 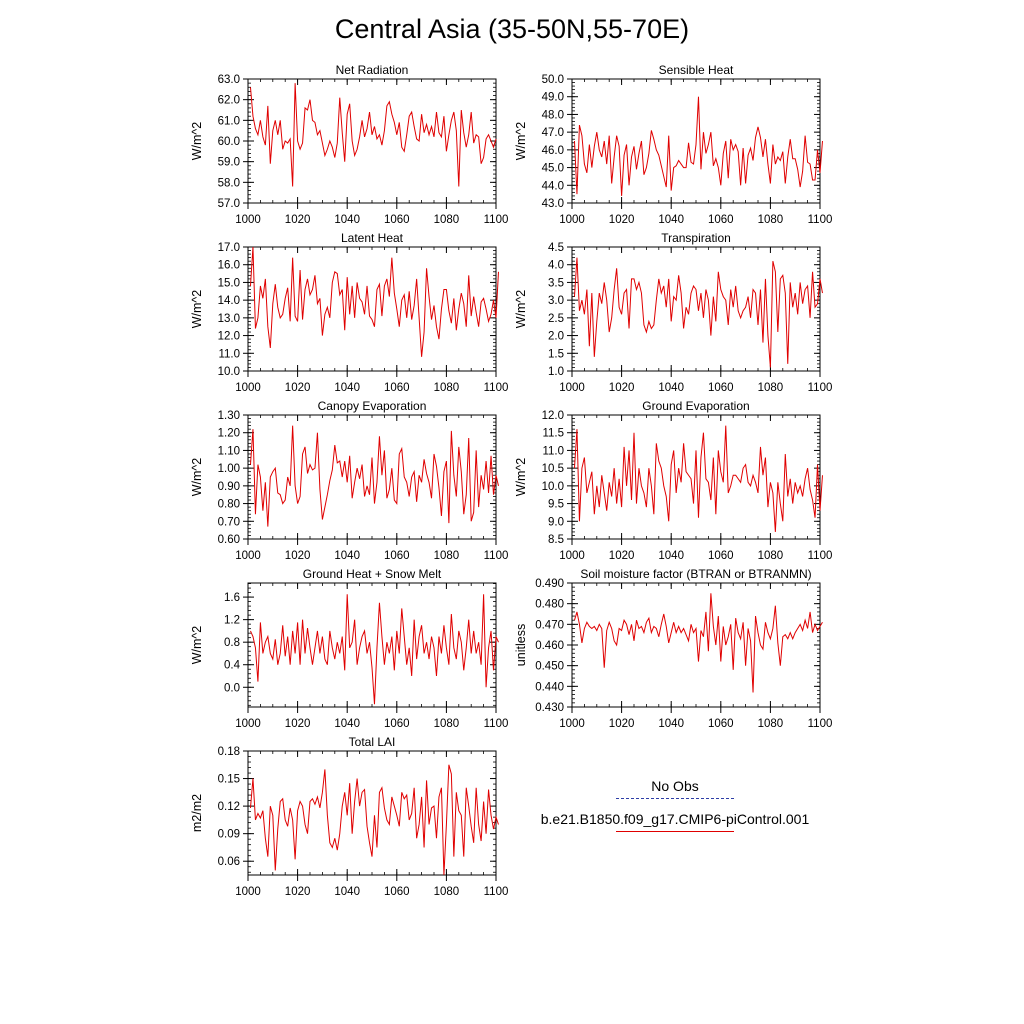 What do you see at coordinates (675, 786) in the screenshot?
I see `legend-obs-label: No Obs` at bounding box center [675, 786].